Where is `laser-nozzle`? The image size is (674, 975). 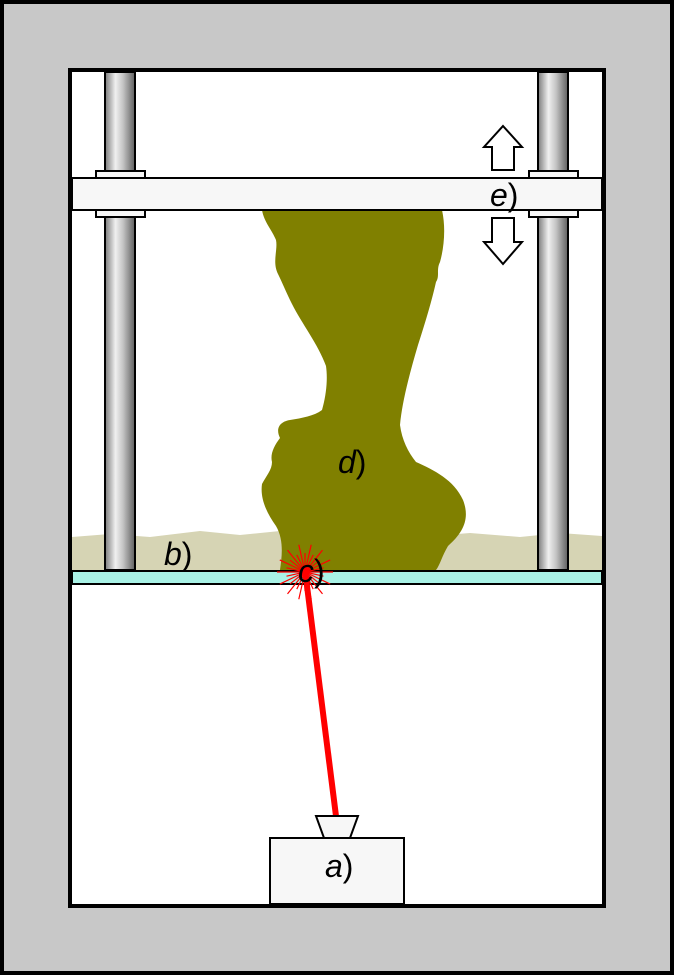 laser-nozzle is located at coordinates (337, 827).